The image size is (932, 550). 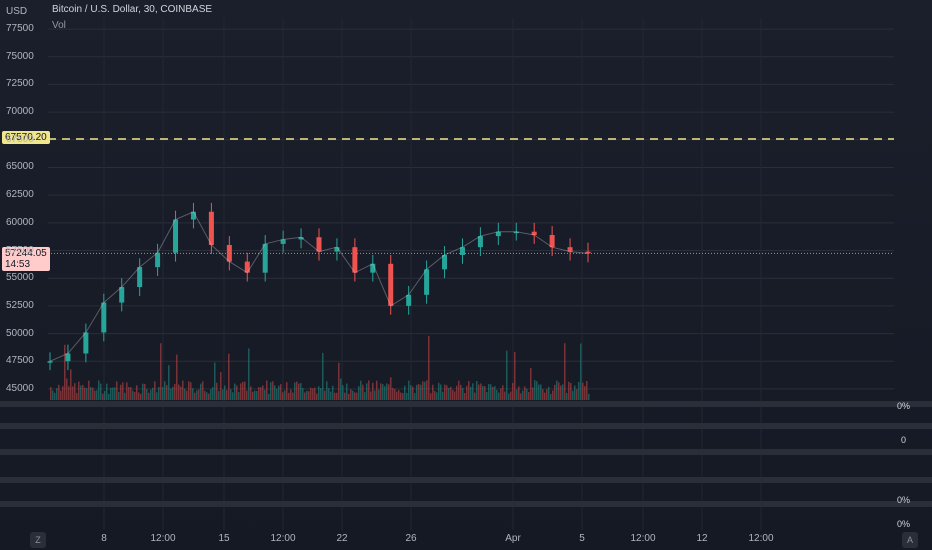 What do you see at coordinates (342, 538) in the screenshot?
I see `time-tick-label: 22` at bounding box center [342, 538].